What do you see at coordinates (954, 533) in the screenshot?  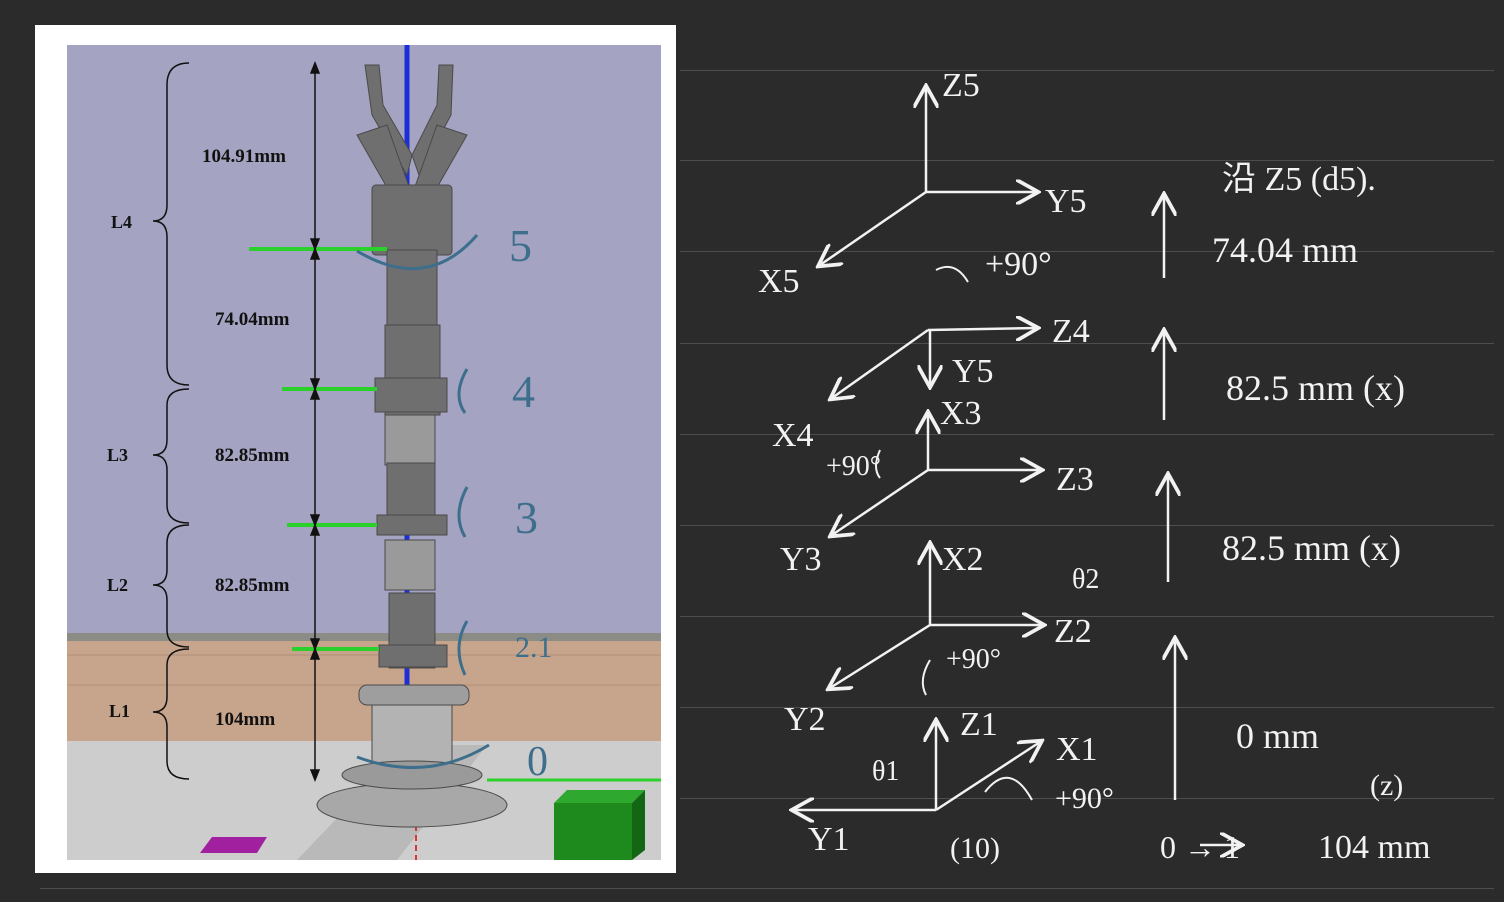 I see `rotation-arcs` at bounding box center [954, 533].